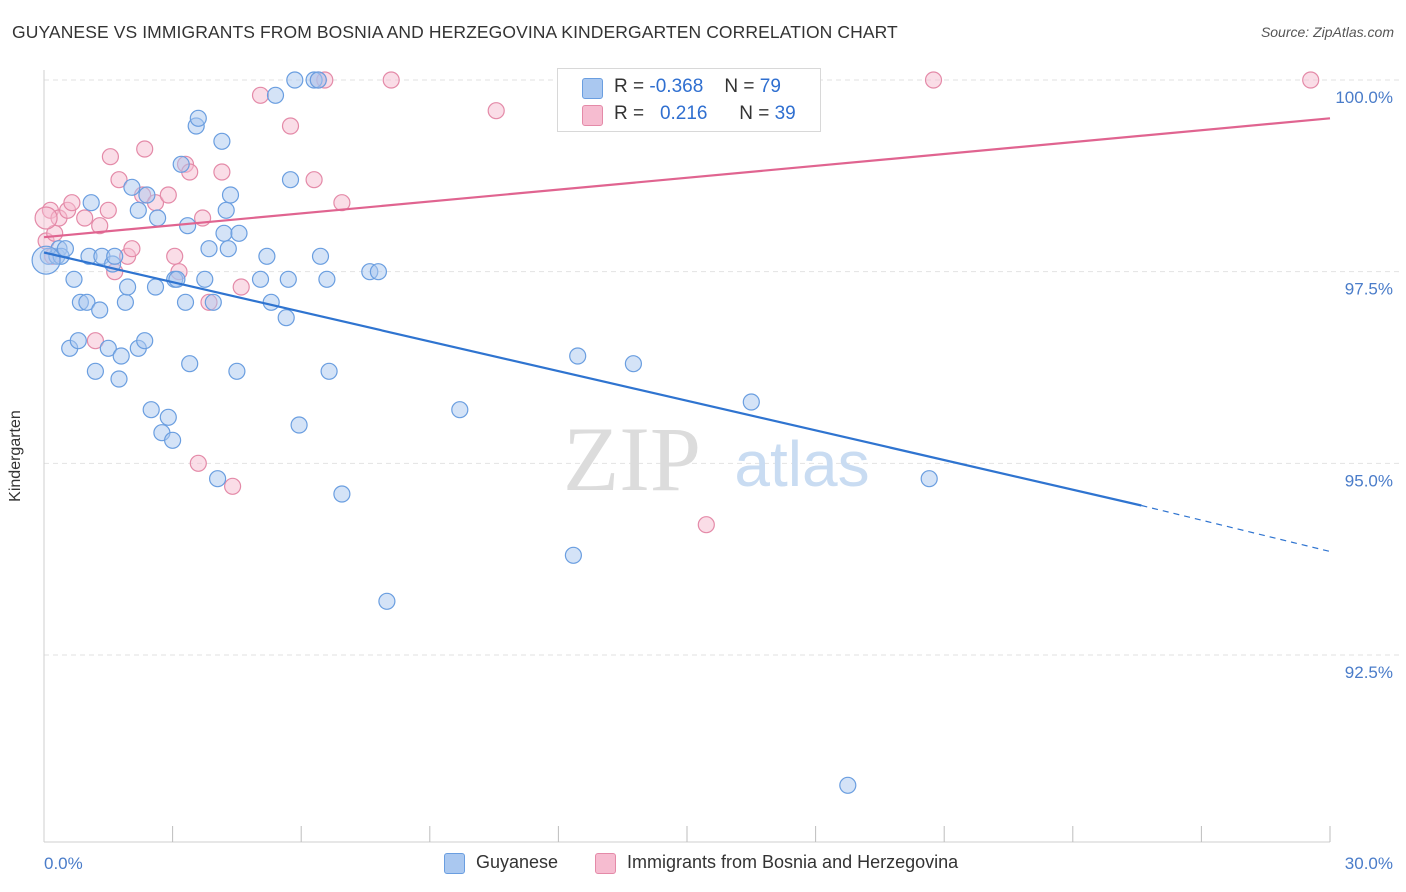 The width and height of the screenshot is (1406, 892). I want to click on legend-text-guyanese: R = -0.368 N = 79, so click(697, 87).